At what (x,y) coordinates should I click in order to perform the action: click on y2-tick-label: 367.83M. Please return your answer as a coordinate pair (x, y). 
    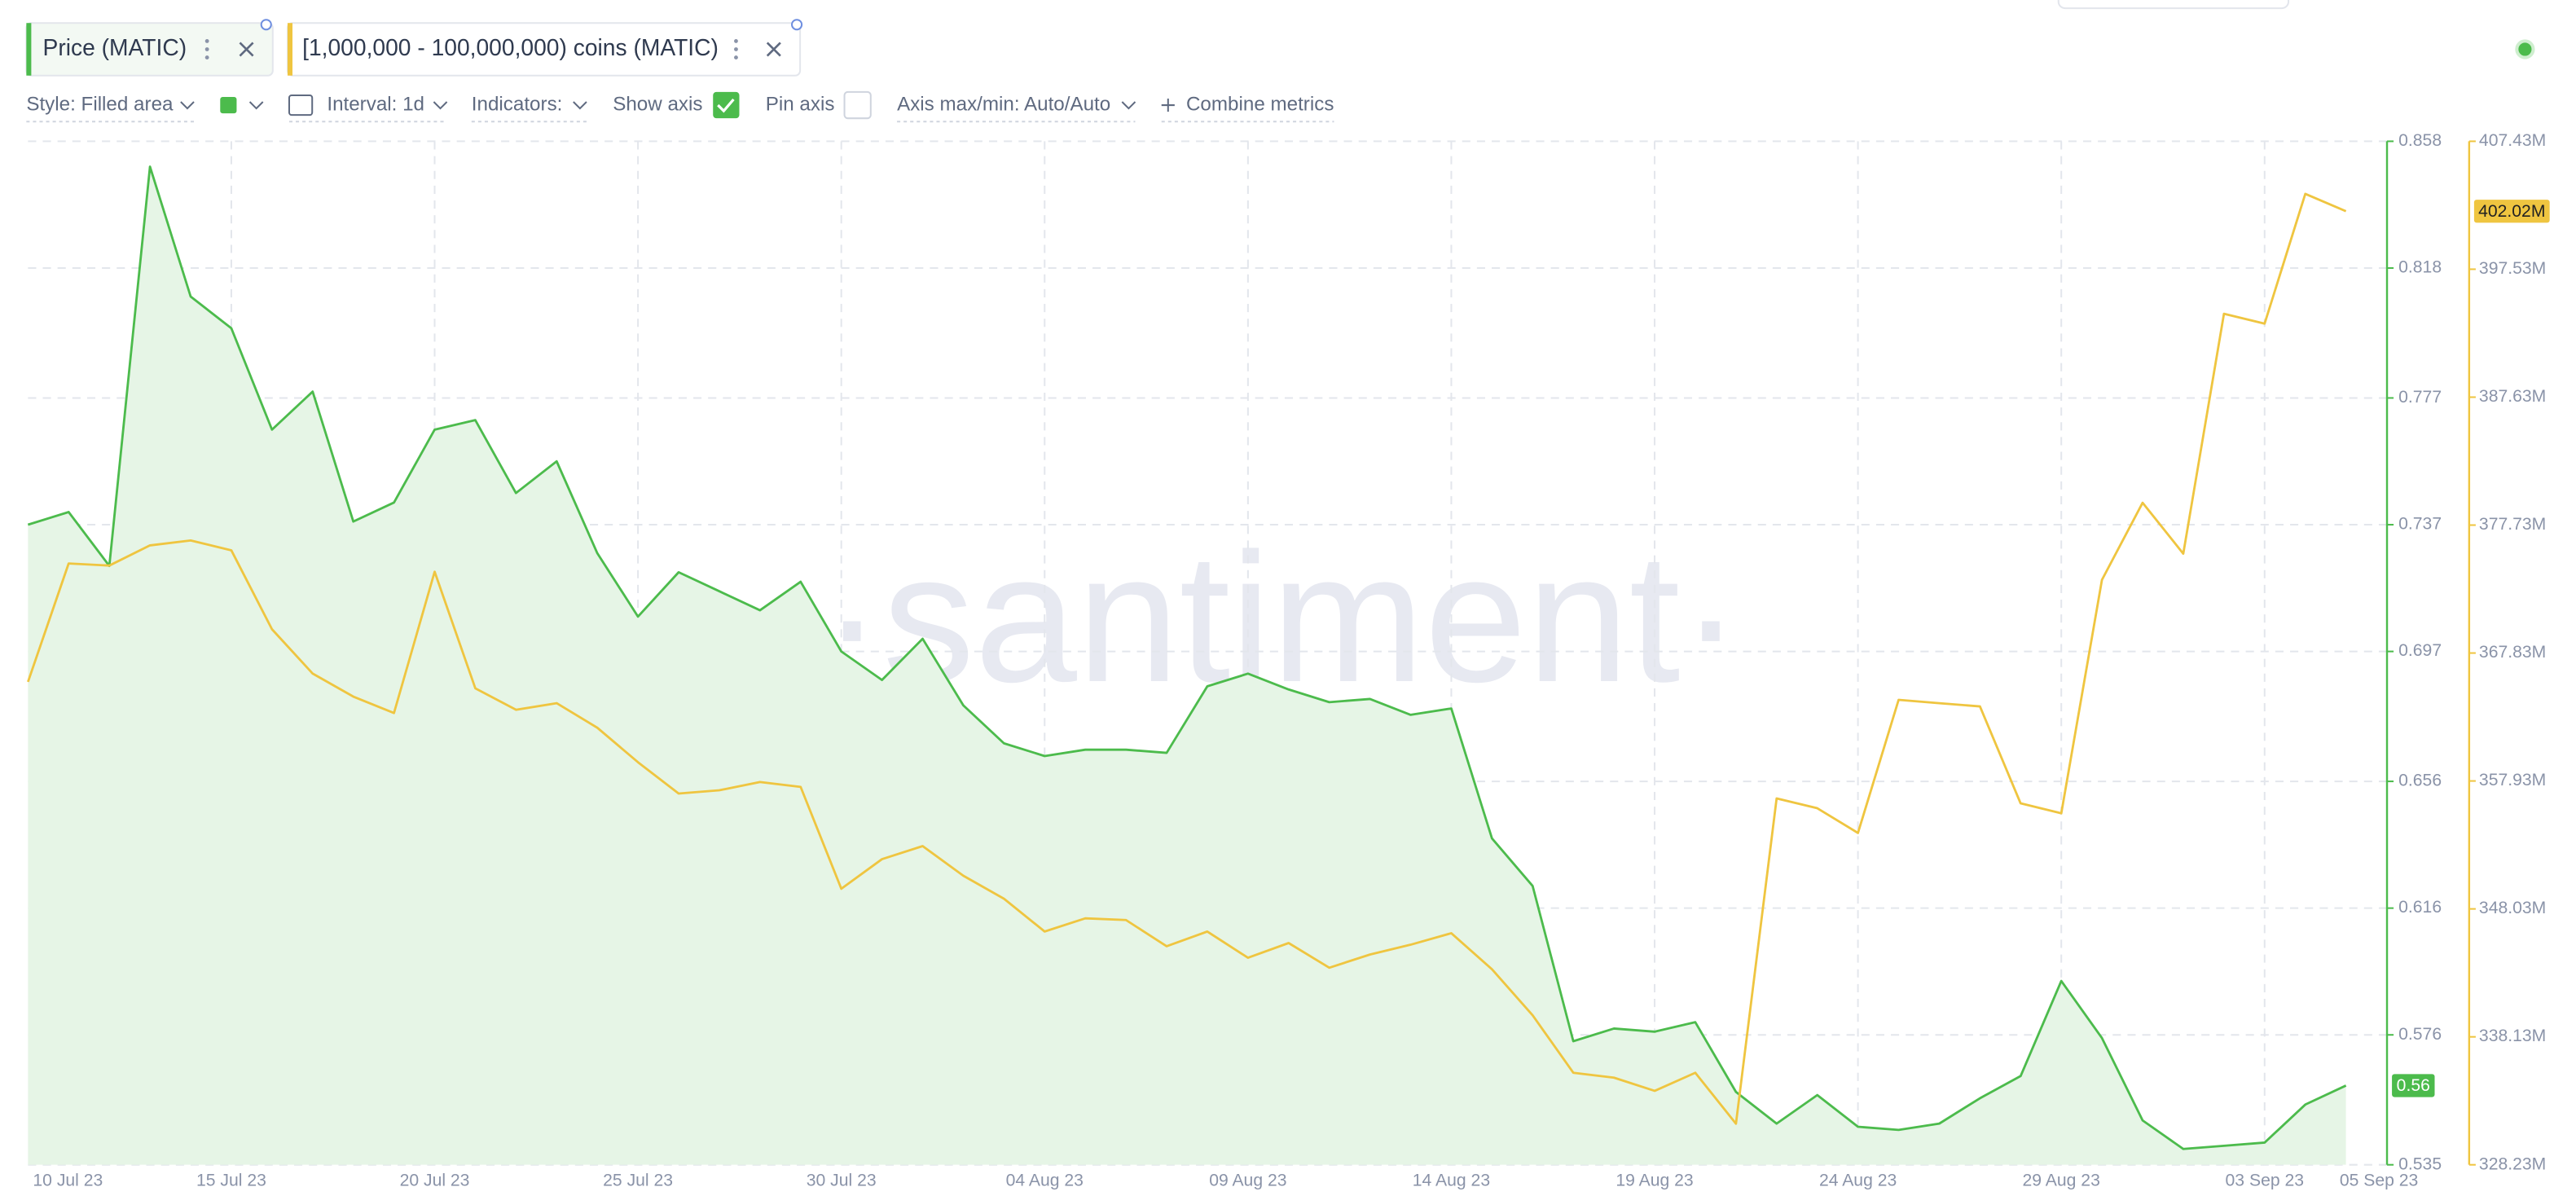
    Looking at the image, I should click on (2512, 653).